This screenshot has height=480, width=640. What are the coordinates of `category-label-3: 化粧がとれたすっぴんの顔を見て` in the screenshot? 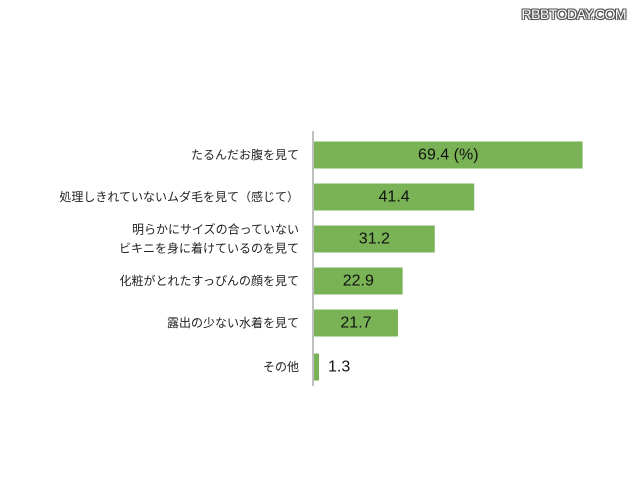 It's located at (209, 280).